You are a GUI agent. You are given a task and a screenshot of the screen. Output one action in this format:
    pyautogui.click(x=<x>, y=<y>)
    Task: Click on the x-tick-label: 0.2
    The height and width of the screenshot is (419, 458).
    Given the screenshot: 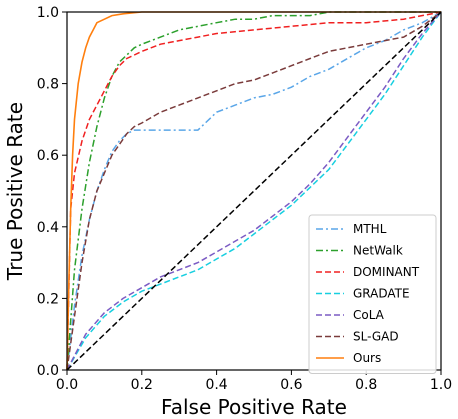 What is the action you would take?
    pyautogui.click(x=142, y=385)
    